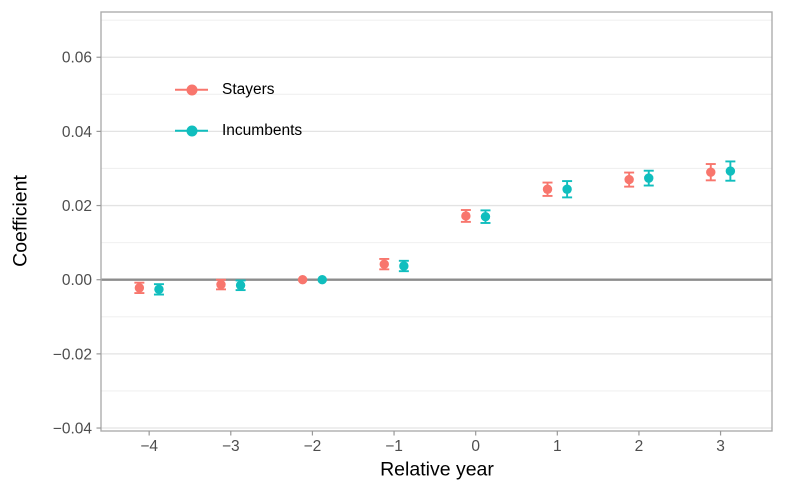 This screenshot has height=502, width=785. Describe the element at coordinates (313, 446) in the screenshot. I see `x-tick-label: −2` at that location.